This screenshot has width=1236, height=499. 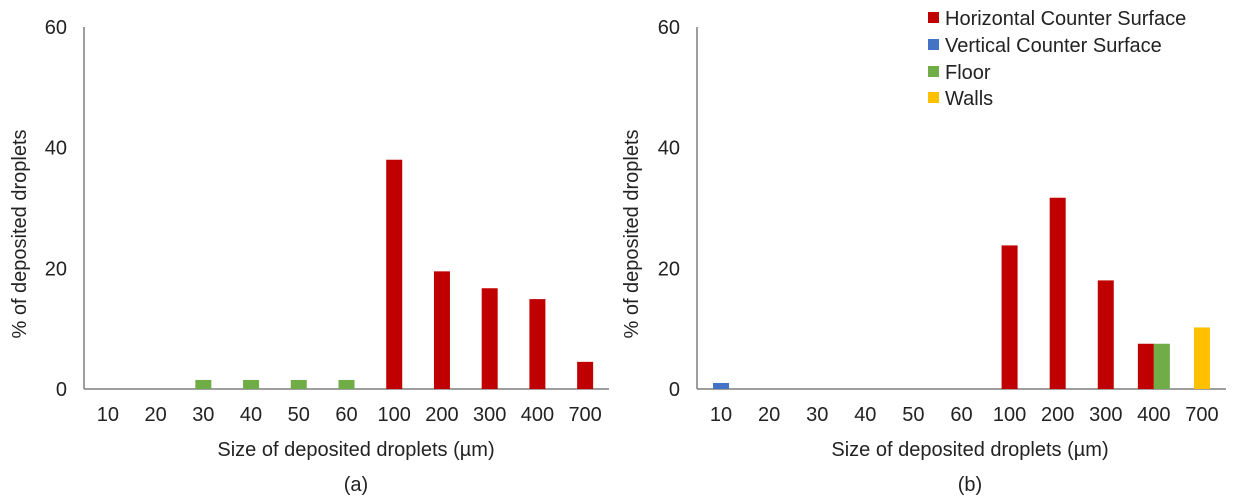 I want to click on legend-item-vertical-counter-surface: Vertical Counter Surface, so click(x=1045, y=46).